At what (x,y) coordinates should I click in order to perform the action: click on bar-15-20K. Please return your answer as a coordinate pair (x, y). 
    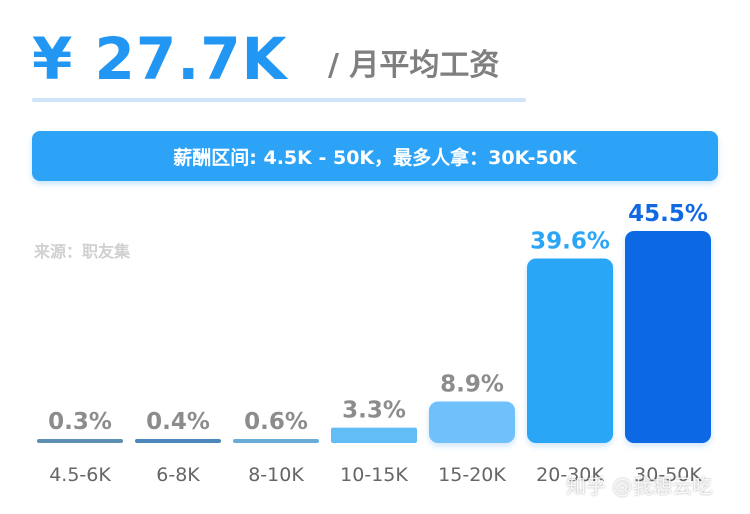
    Looking at the image, I should click on (472, 422).